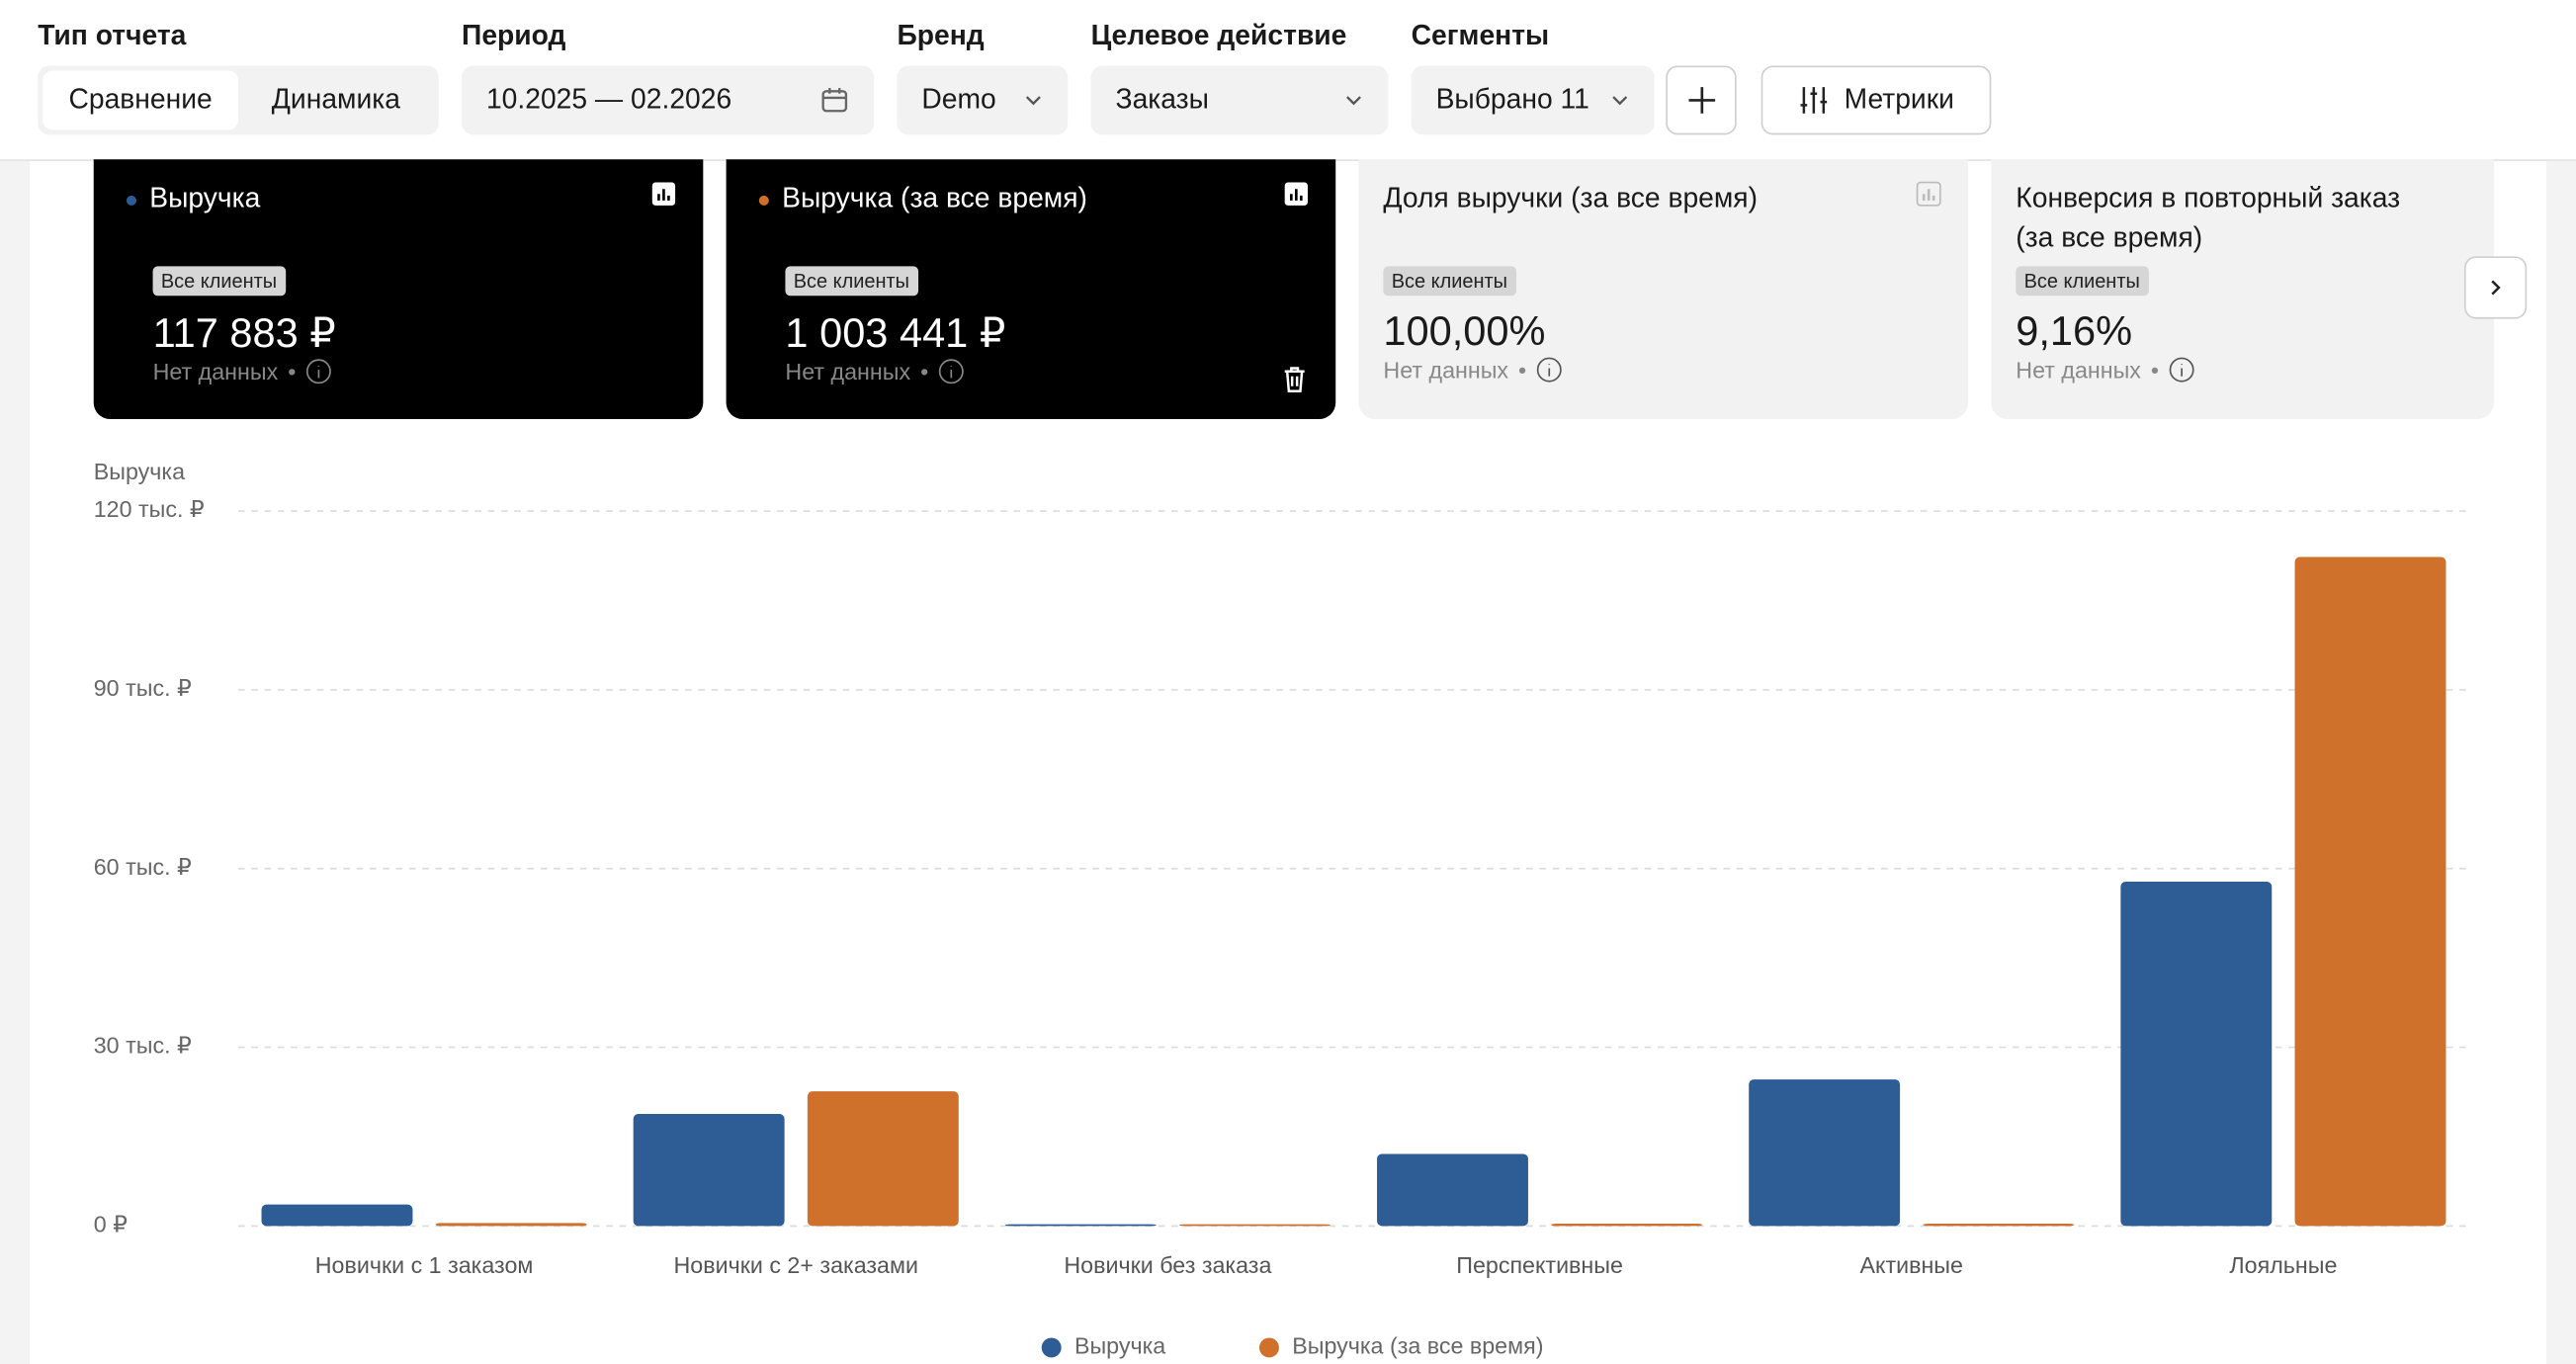  I want to click on card-title: Выручка, so click(205, 198).